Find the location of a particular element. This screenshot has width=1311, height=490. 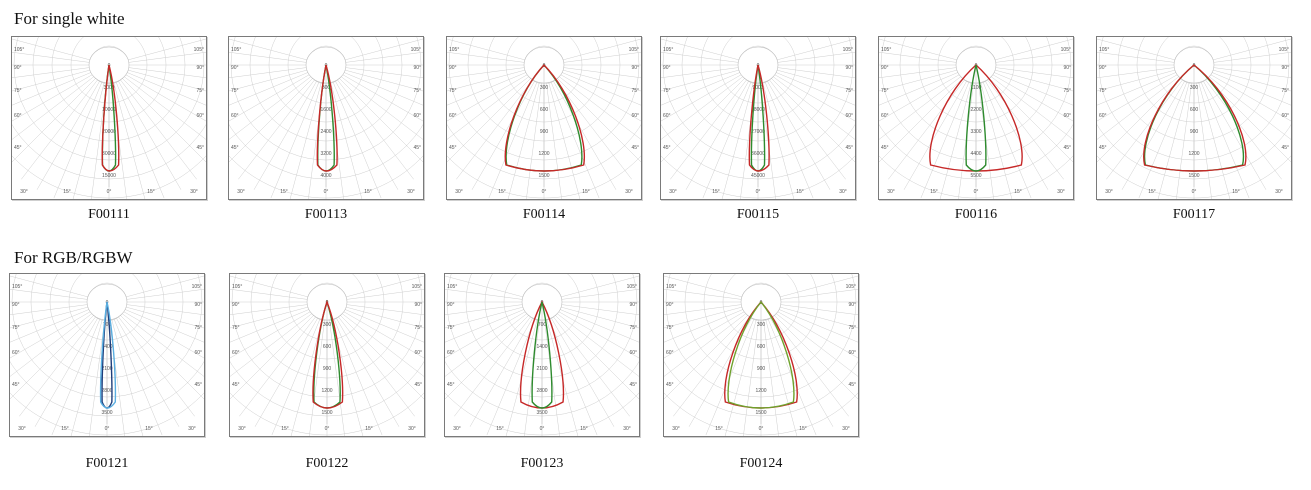

intensity-label: 5500 is located at coordinates (975, 176).